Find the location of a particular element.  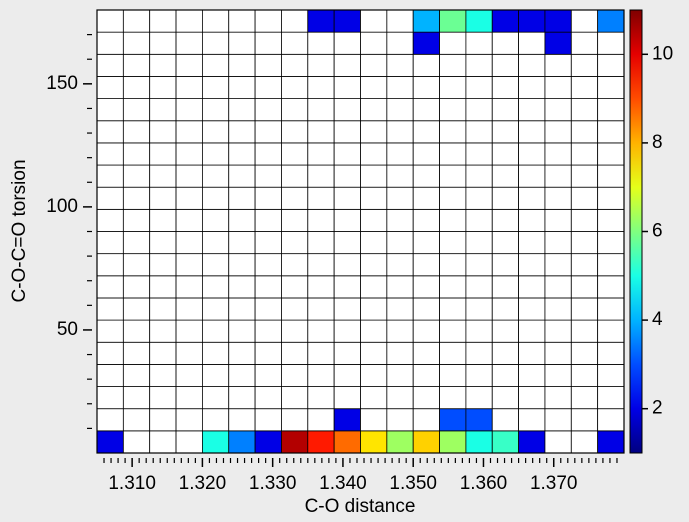

y-tick-label: 150 is located at coordinates (62, 83).